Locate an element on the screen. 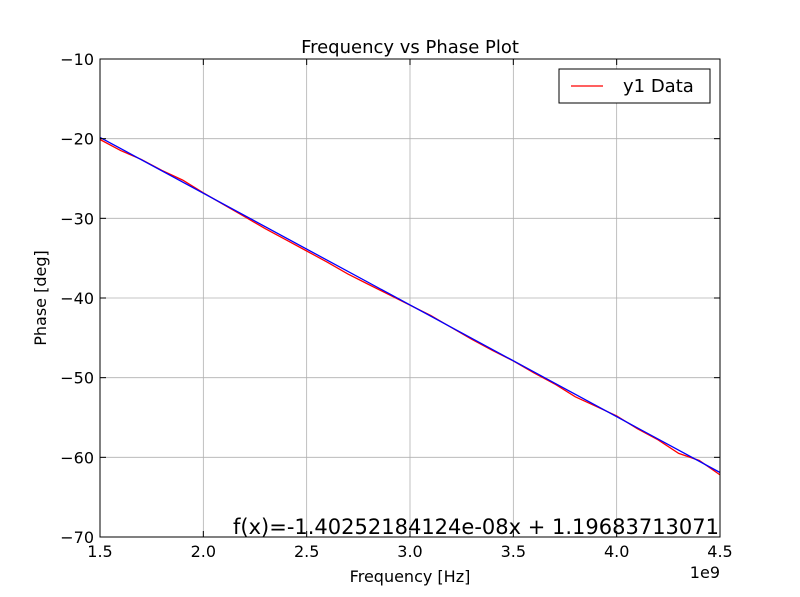 The width and height of the screenshot is (800, 597). x-axis-label: Frequency [Hz] is located at coordinates (410, 576).